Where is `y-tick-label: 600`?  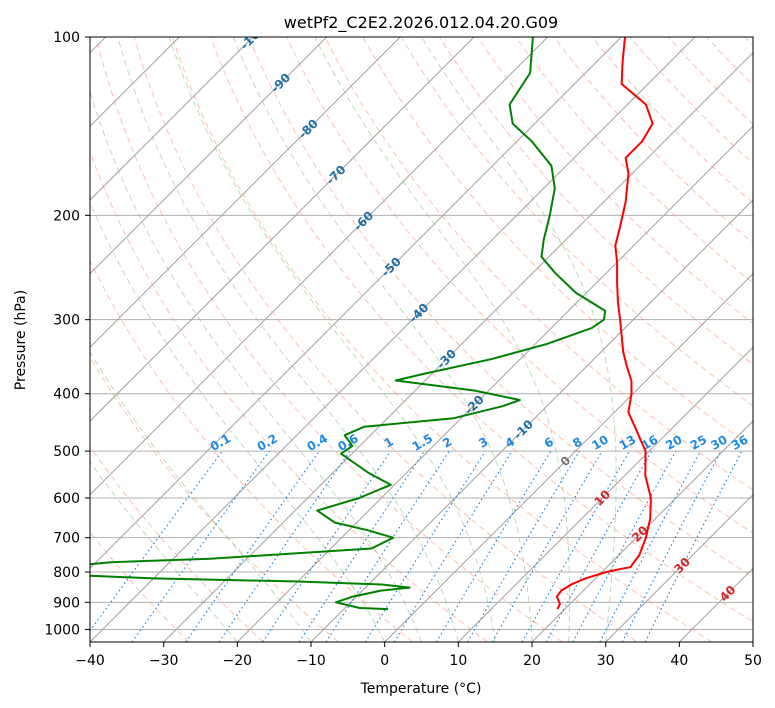
y-tick-label: 600 is located at coordinates (66, 499).